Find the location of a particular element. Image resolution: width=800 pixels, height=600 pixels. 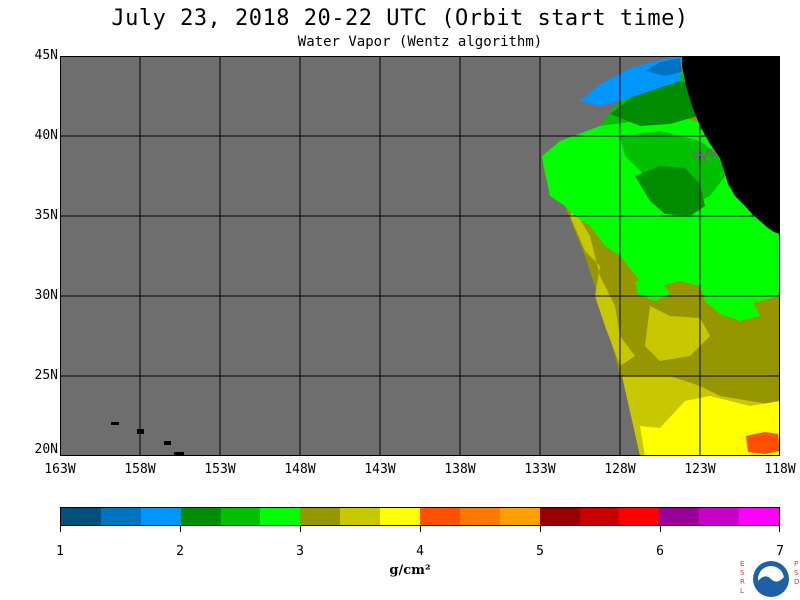

noaa-emblem is located at coordinates (771, 579).